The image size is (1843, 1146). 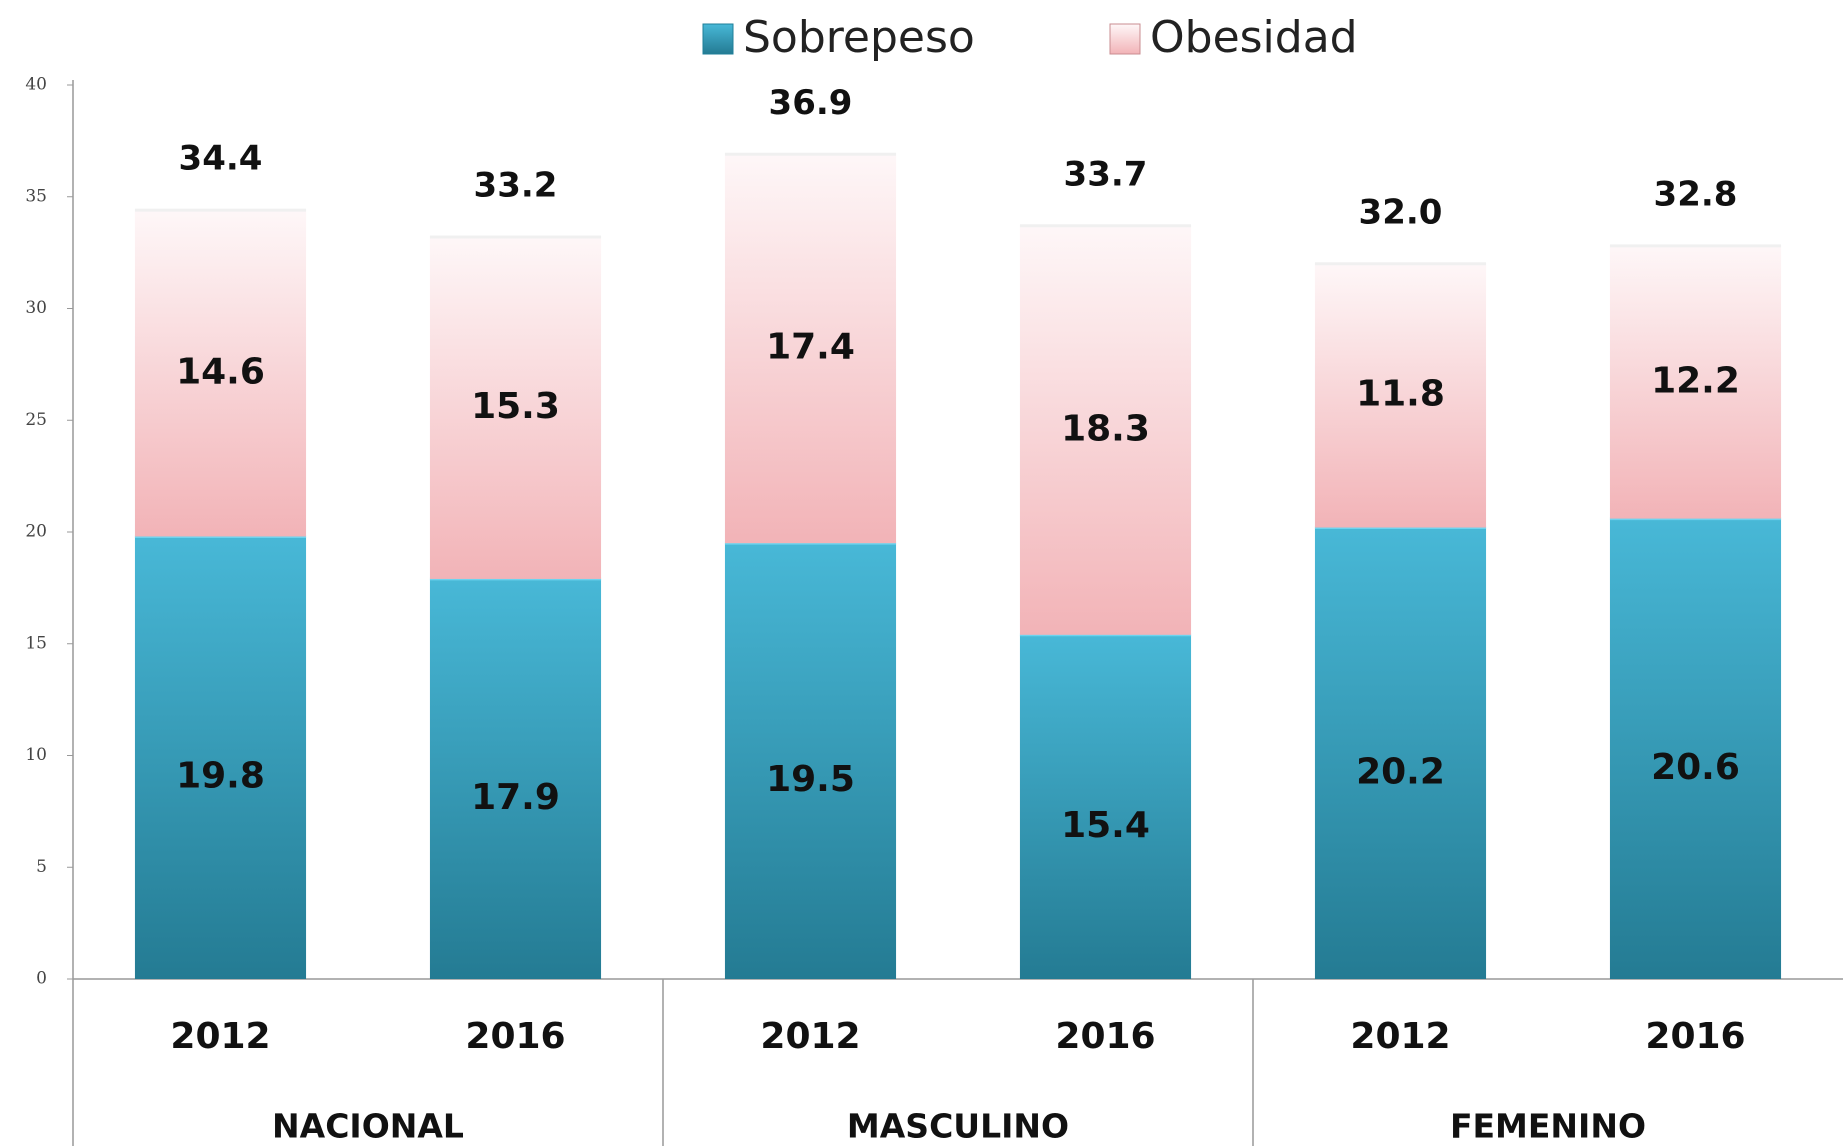 What do you see at coordinates (36, 196) in the screenshot?
I see `y-tick-label: 35` at bounding box center [36, 196].